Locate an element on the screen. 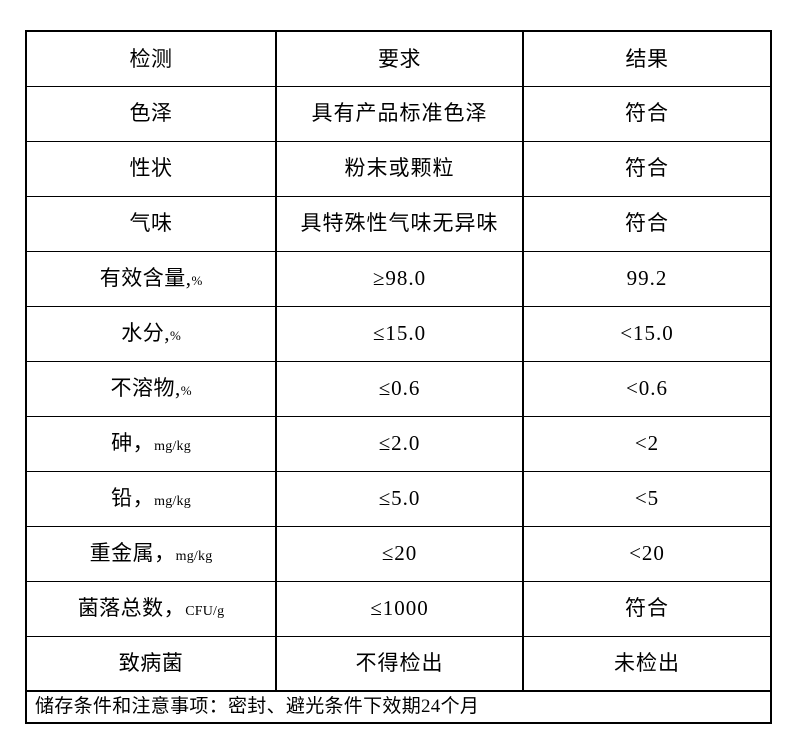 This screenshot has height=750, width=800. cell-item: 不溶物,% is located at coordinates (151, 388).